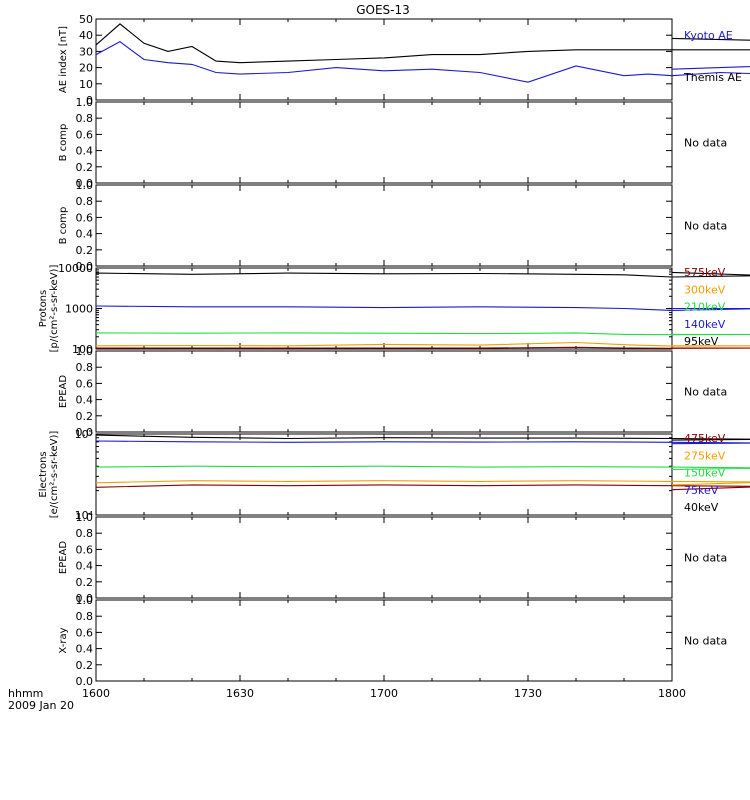 The height and width of the screenshot is (800, 750). Describe the element at coordinates (423, 347) in the screenshot. I see `series-line-575kev` at that location.